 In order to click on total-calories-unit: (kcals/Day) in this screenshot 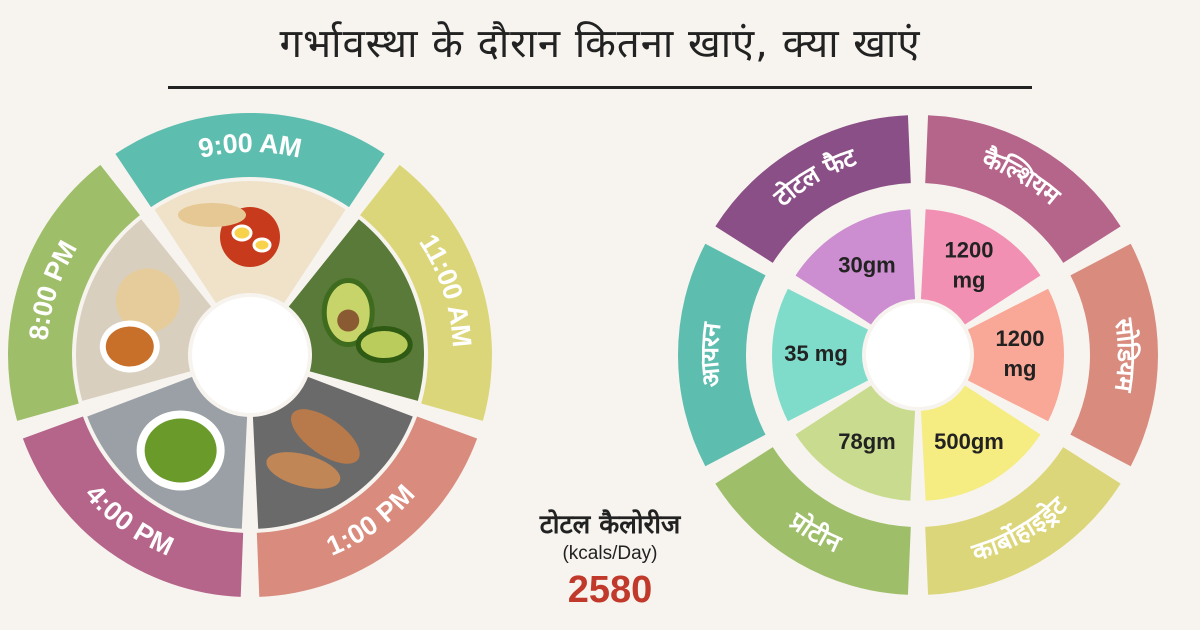, I will do `click(610, 553)`.